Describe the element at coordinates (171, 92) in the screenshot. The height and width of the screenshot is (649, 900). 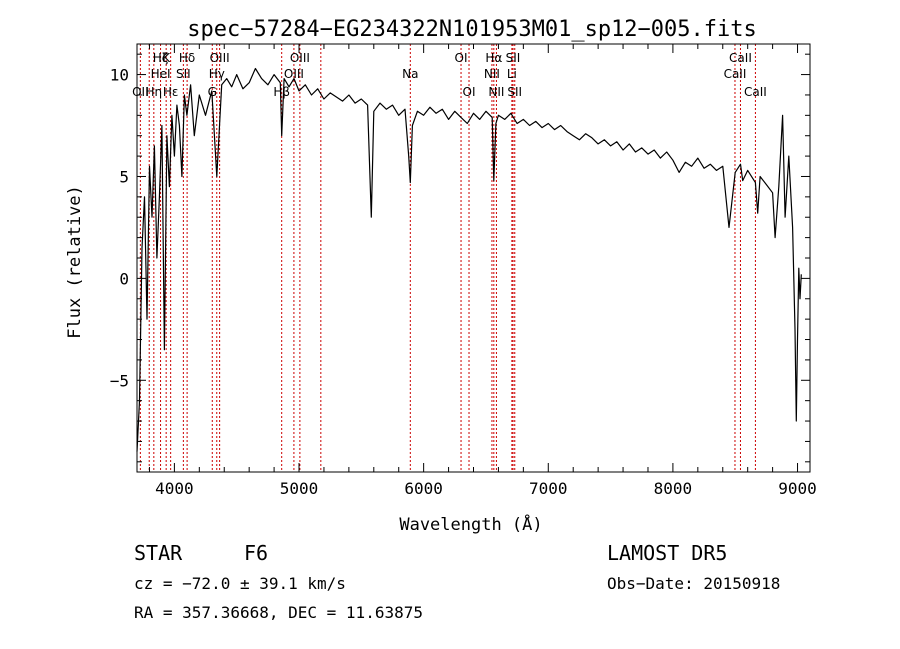
I see `spectral-line-label: Hε` at that location.